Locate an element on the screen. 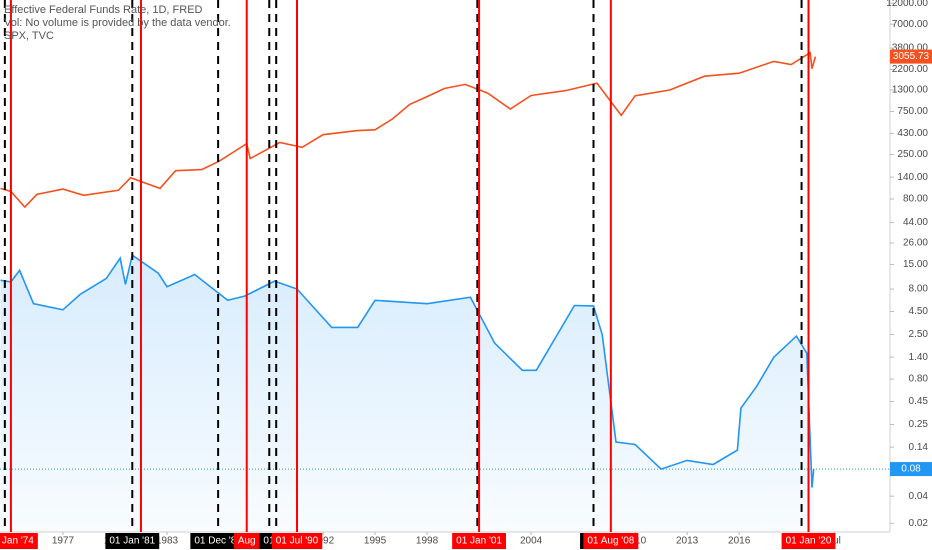 The image size is (932, 550). price-tag-label: 0.08 is located at coordinates (911, 469).